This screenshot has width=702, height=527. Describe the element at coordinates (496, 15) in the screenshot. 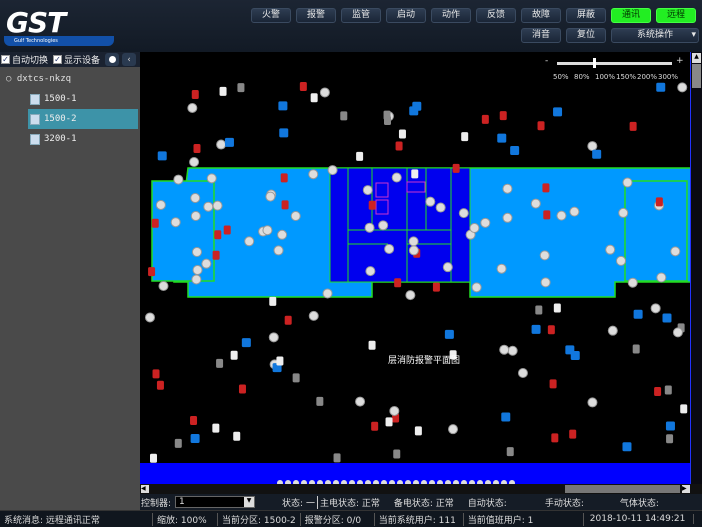

I see `toolbar-button-5: 反馈` at that location.